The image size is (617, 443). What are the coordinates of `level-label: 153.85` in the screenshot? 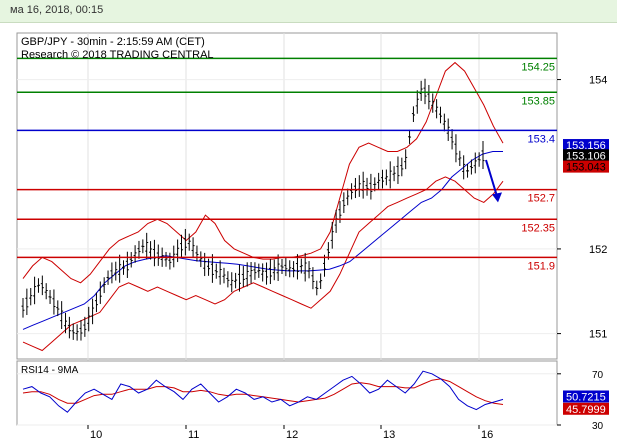 It's located at (538, 101).